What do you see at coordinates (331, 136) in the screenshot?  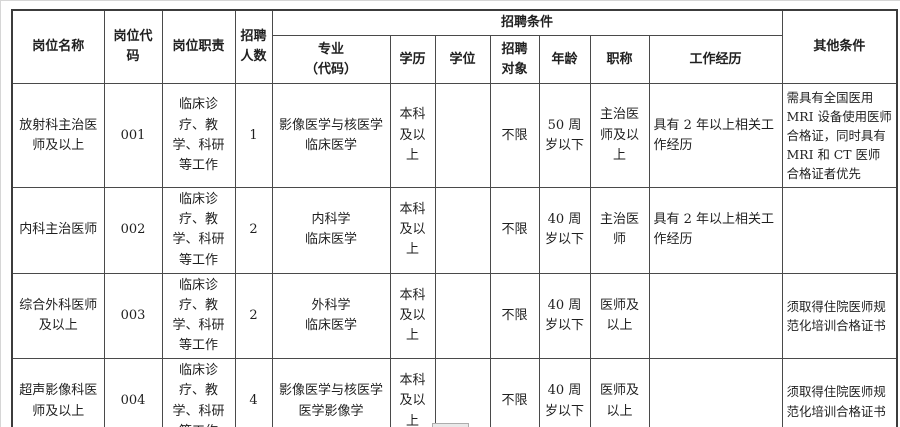 I see `cell-major: 影像医学与核医学 临床医学` at bounding box center [331, 136].